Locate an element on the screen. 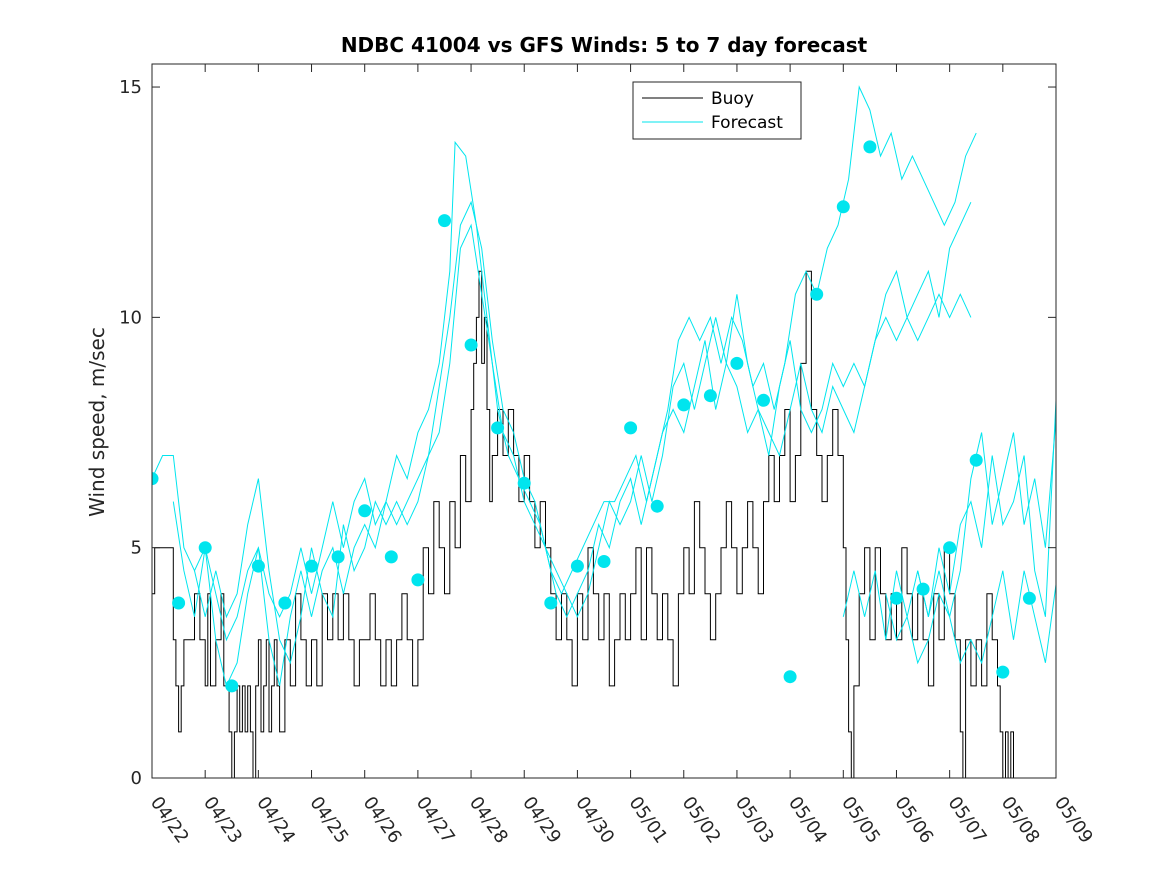 The height and width of the screenshot is (875, 1167). x-tick-label: 04/24 is located at coordinates (275, 820).